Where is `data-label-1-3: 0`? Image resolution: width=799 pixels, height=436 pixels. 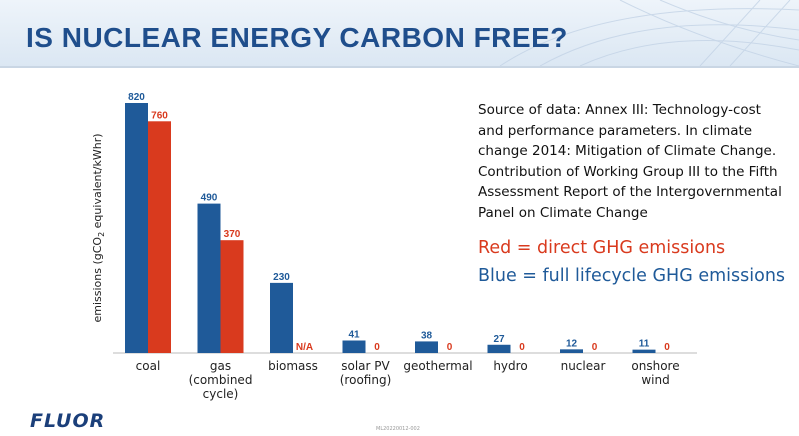
data-label-1-3: 0 is located at coordinates (377, 347).